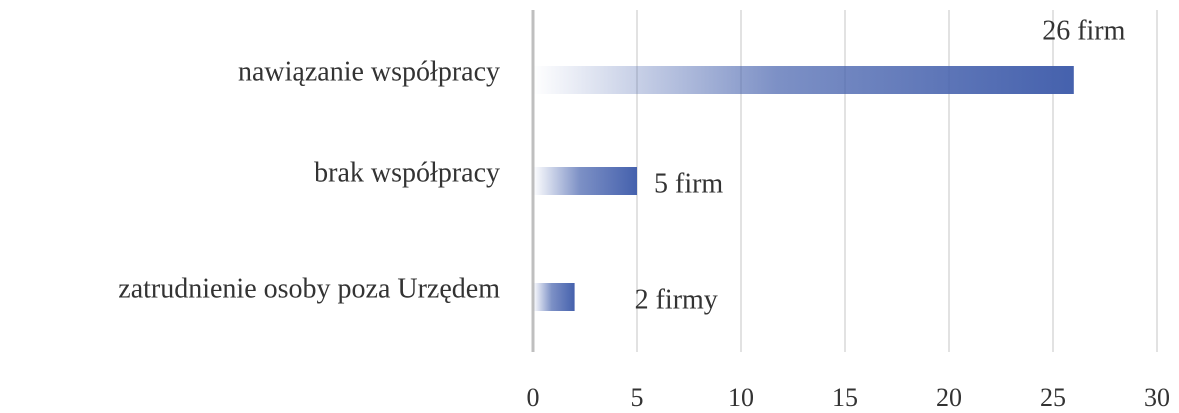 Image resolution: width=1179 pixels, height=413 pixels. I want to click on data-label: 5 firm, so click(688, 183).